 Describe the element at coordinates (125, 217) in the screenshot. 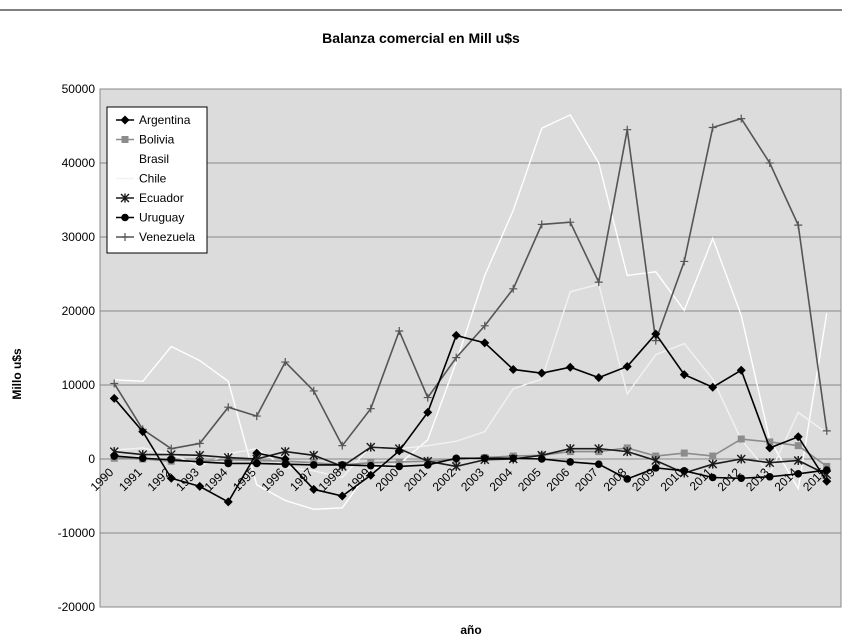

I see `legend-marker-uruguay` at that location.